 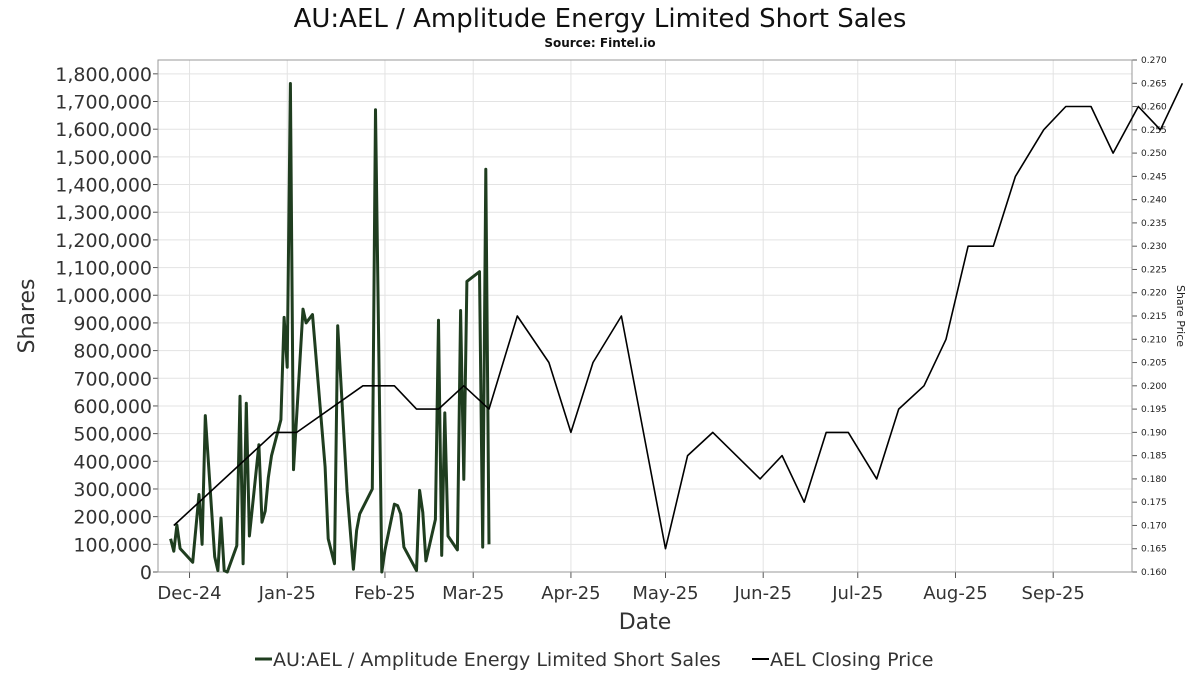 What do you see at coordinates (103, 75) in the screenshot?
I see `y-tick-label: 1,800,000` at bounding box center [103, 75].